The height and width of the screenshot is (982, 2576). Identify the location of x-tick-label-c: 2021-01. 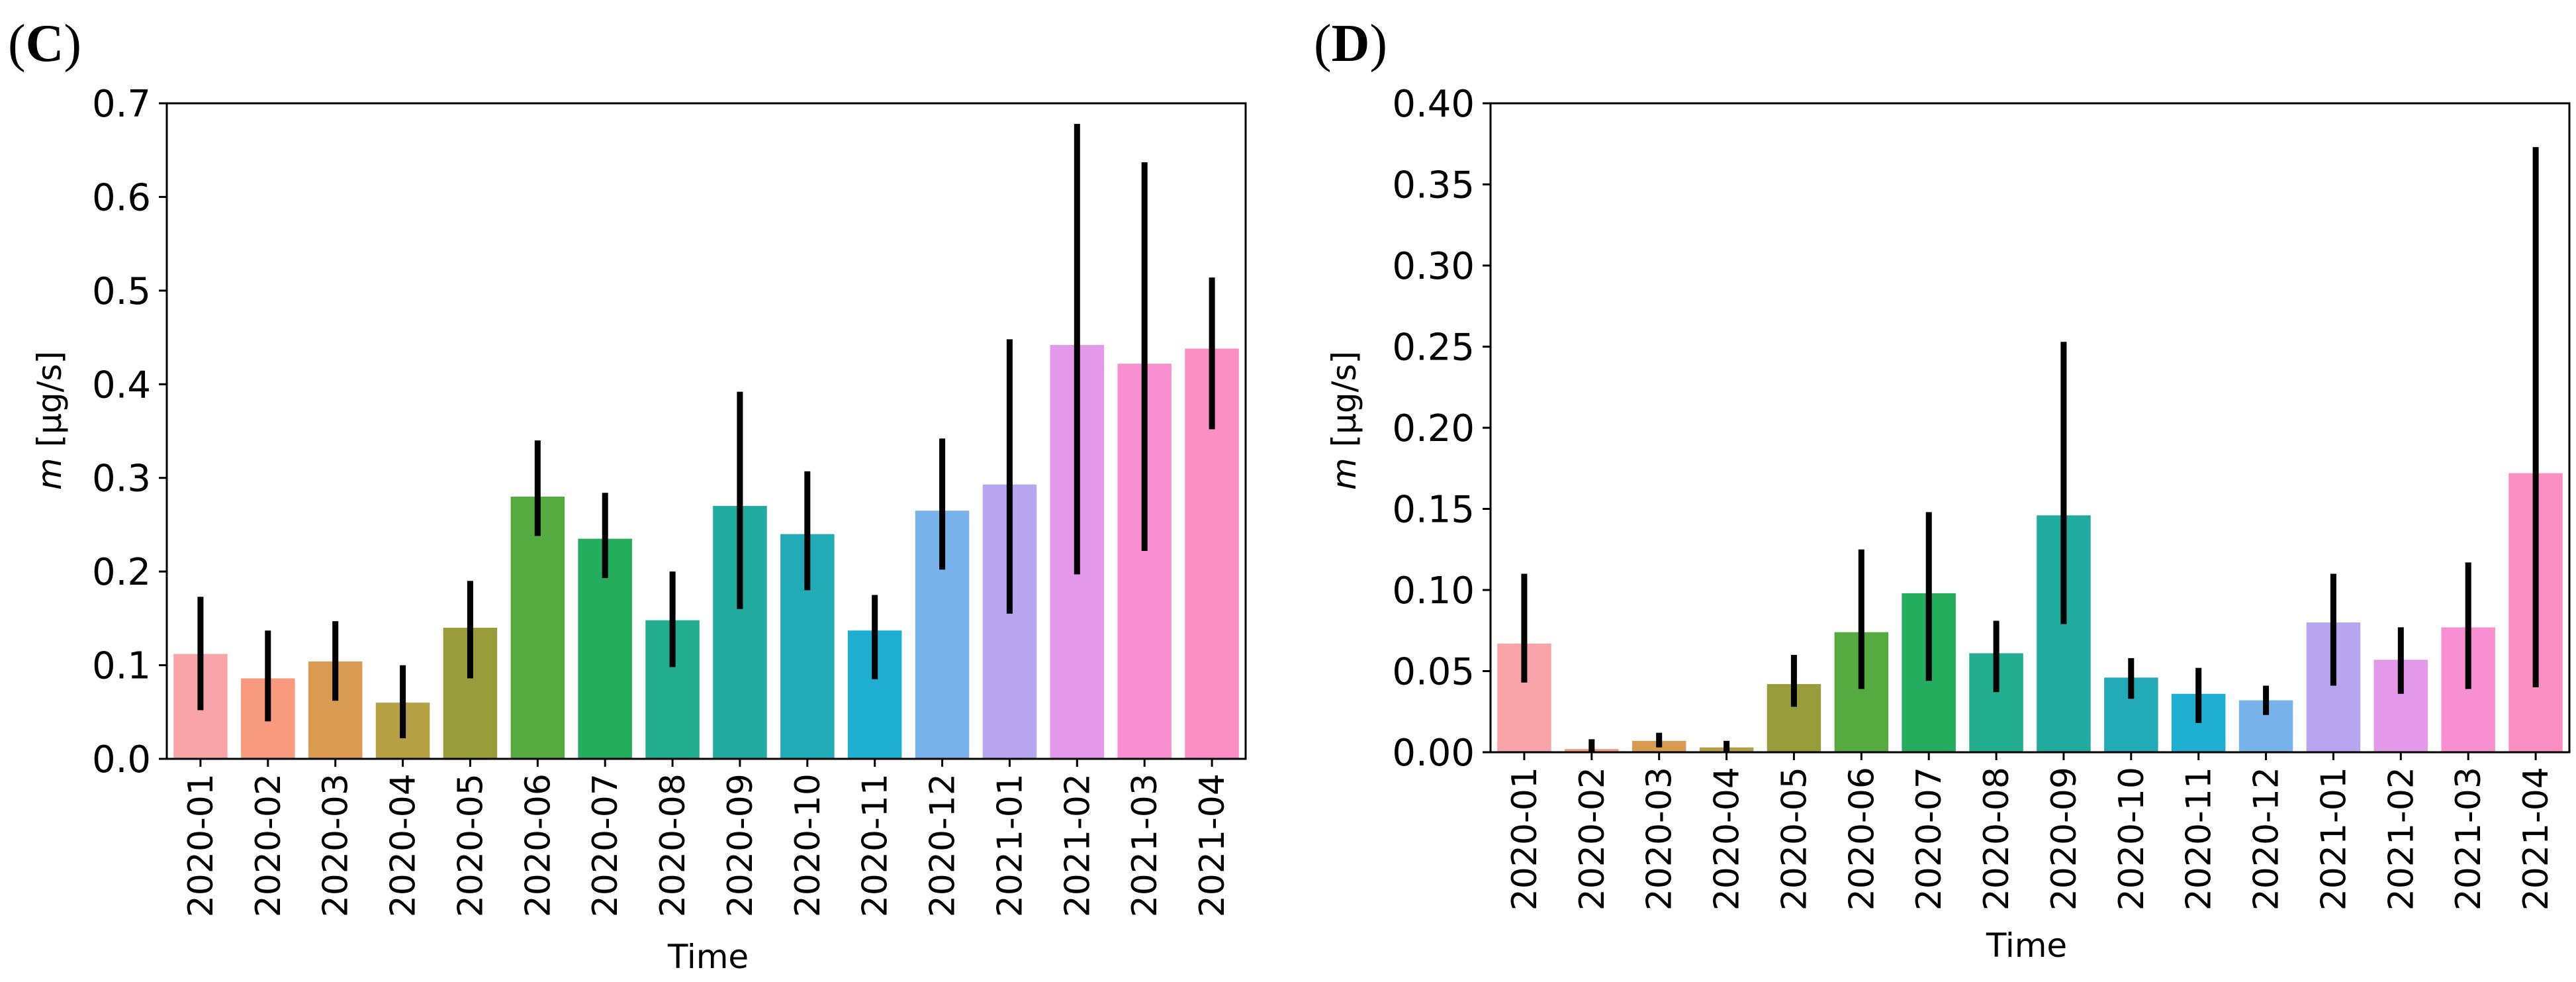
(1010, 845).